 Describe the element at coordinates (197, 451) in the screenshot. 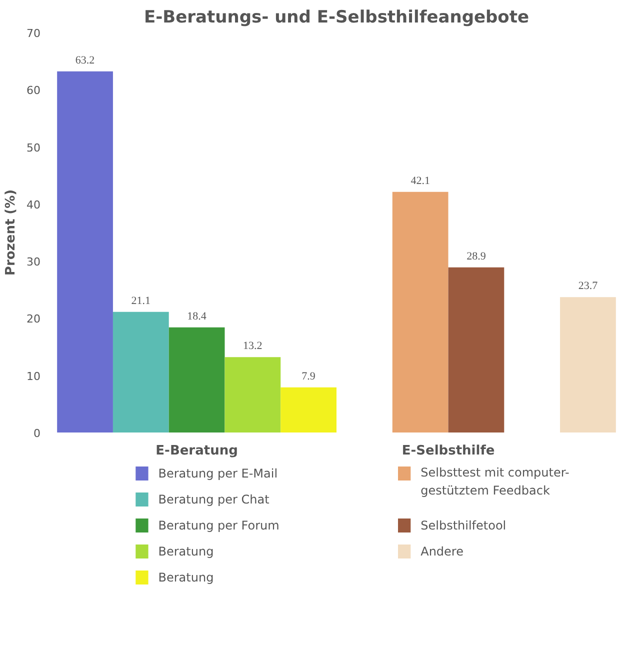

I see `x-tick-label: E-Beratung` at that location.